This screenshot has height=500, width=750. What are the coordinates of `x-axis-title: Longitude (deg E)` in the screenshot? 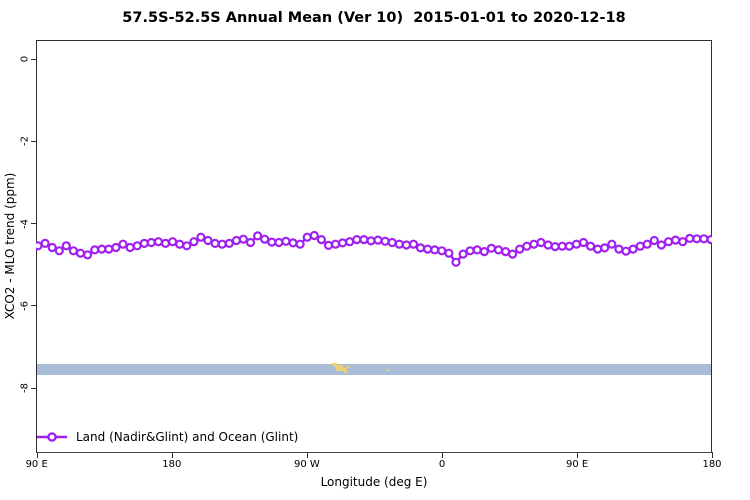 It's located at (374, 482).